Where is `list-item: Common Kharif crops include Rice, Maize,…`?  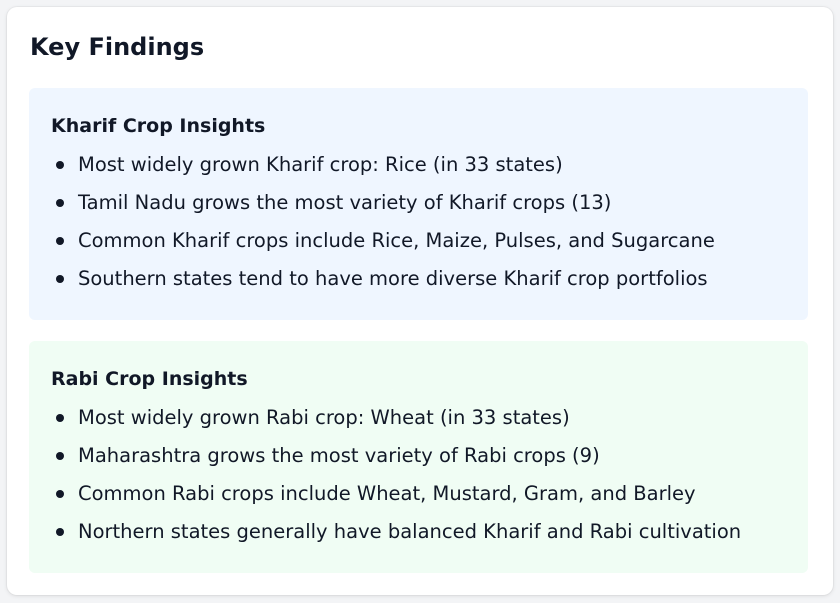 list-item: Common Kharif crops include Rice, Maize,… is located at coordinates (419, 241).